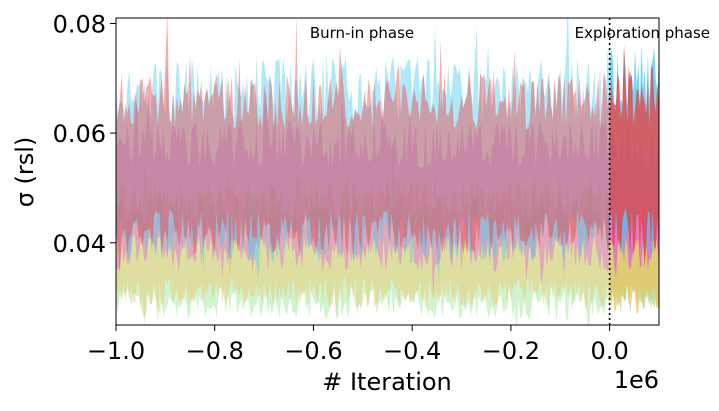 Image resolution: width=719 pixels, height=411 pixels. Describe the element at coordinates (642, 33) in the screenshot. I see `annotation-exploration: Exploration phase` at that location.